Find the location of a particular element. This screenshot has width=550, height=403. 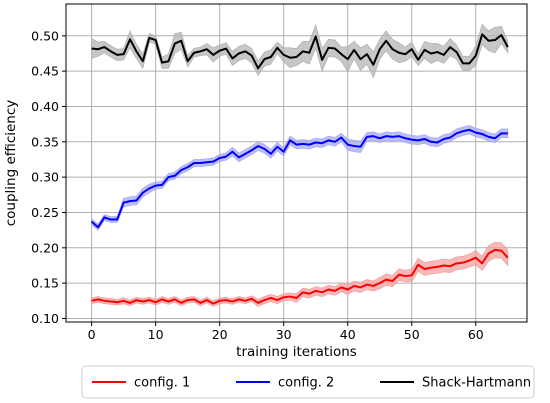

band-shack-hartmann is located at coordinates (300, 51).